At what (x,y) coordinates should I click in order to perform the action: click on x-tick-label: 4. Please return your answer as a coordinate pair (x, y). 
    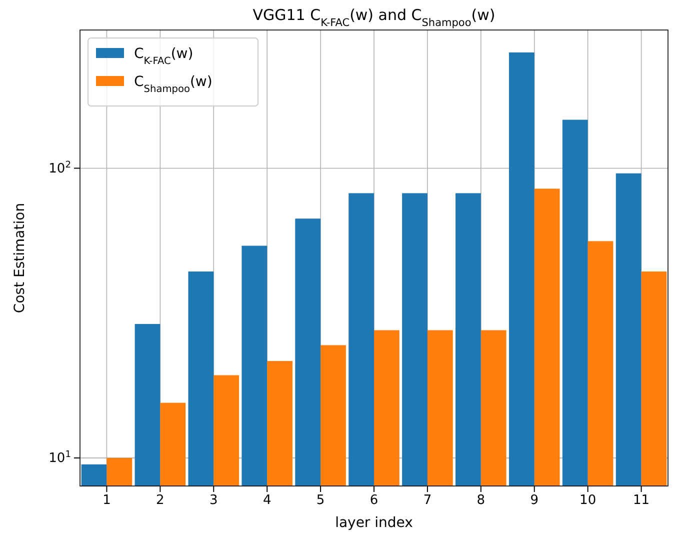
    Looking at the image, I should click on (267, 500).